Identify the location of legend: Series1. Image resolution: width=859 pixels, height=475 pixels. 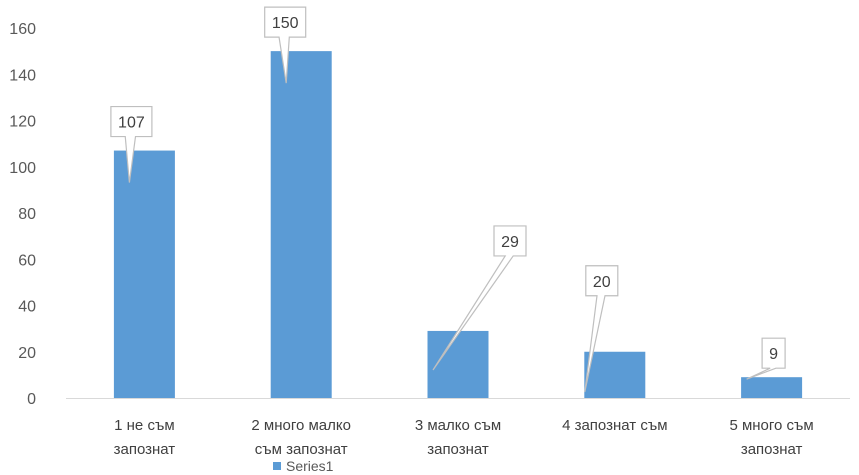
(303, 466).